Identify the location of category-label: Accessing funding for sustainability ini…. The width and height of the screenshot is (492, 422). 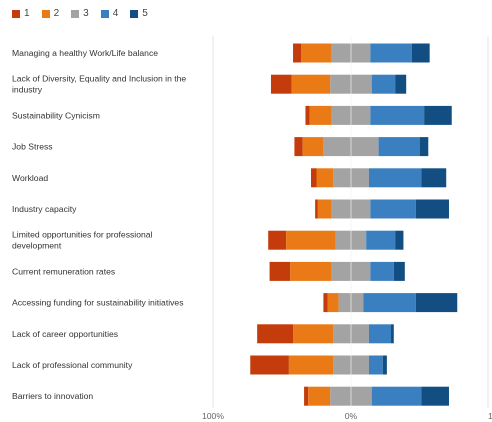
(98, 303).